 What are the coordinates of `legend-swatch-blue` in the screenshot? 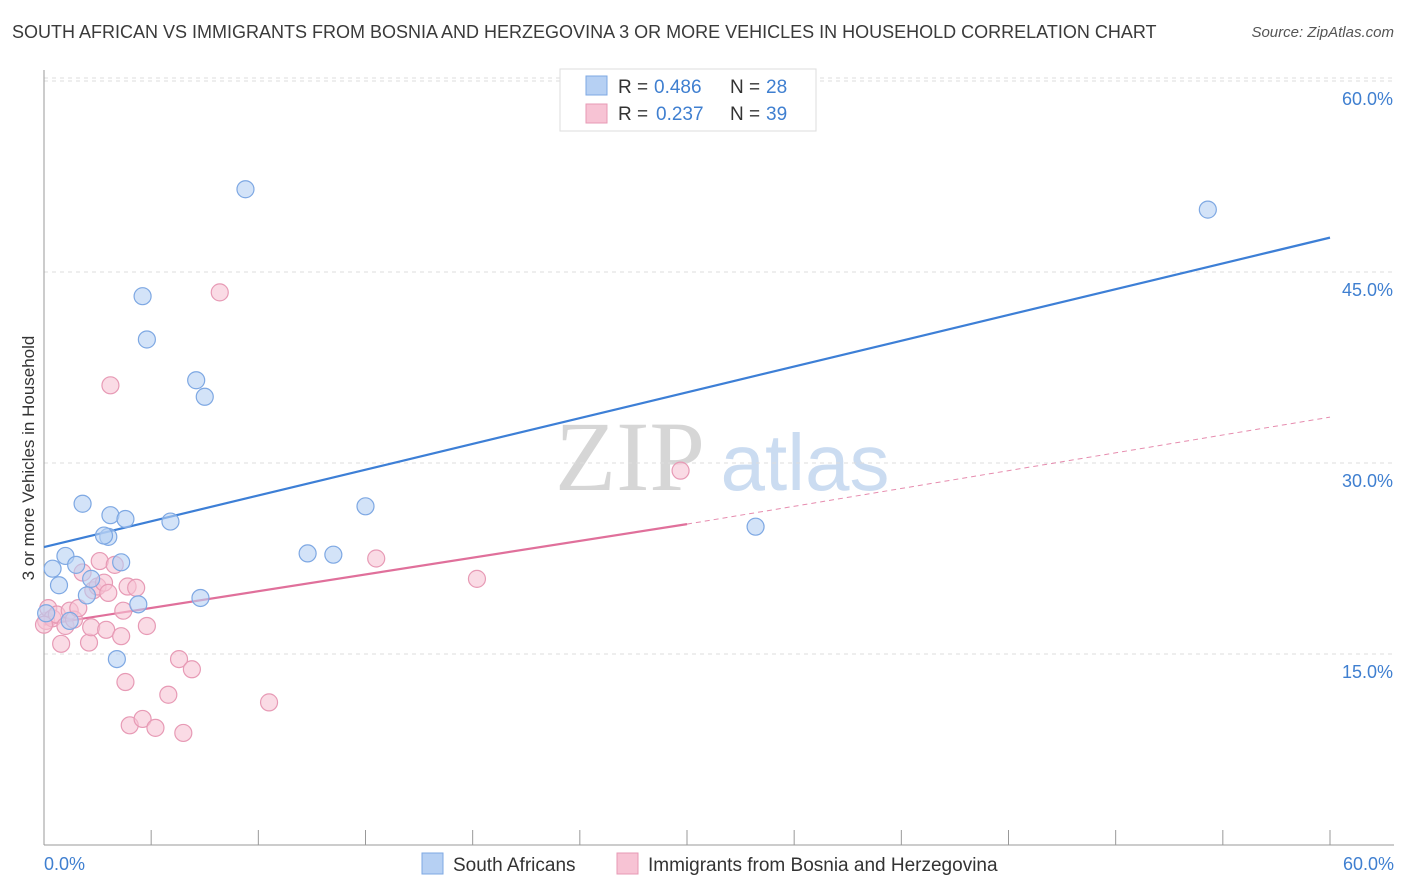 It's located at (596, 85).